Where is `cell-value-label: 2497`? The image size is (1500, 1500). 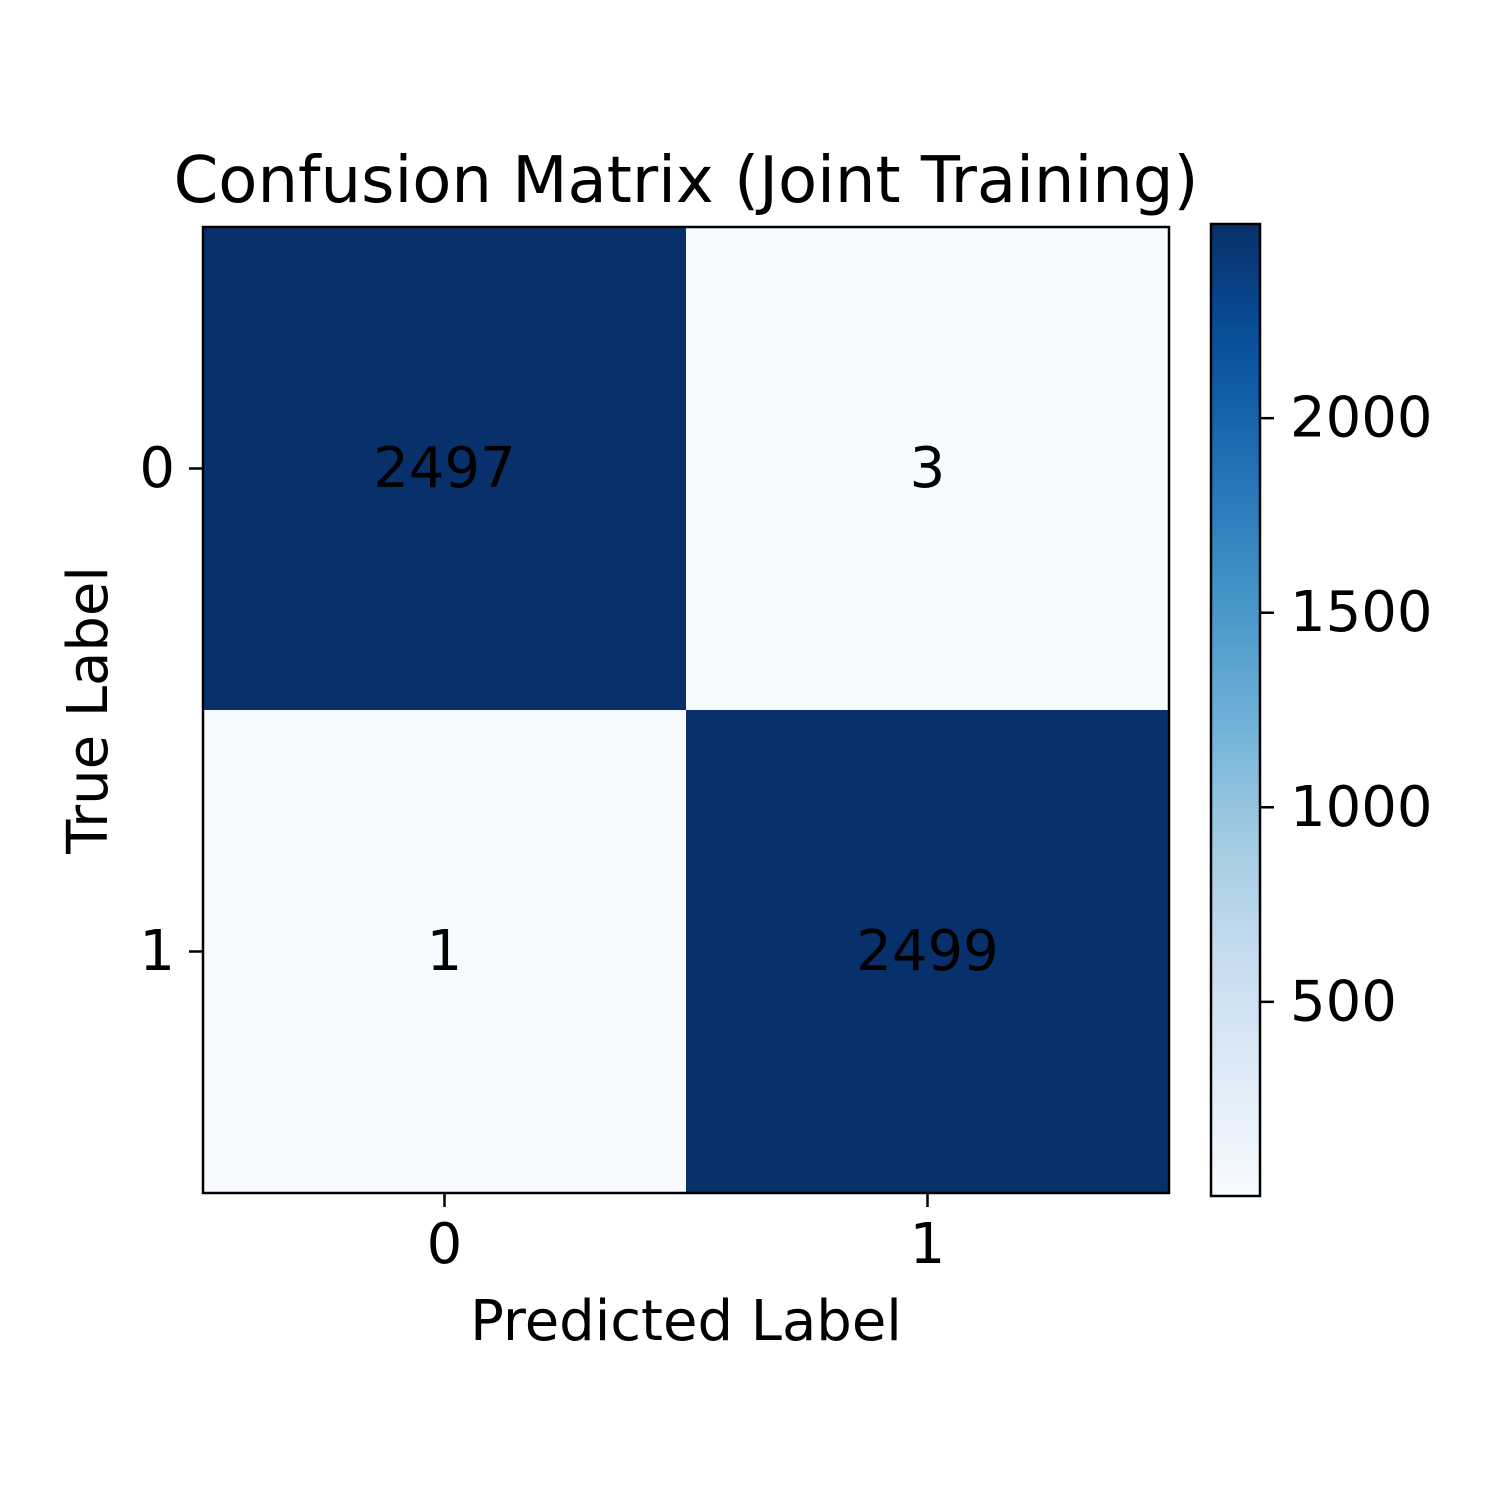
cell-value-label: 2497 is located at coordinates (444, 468).